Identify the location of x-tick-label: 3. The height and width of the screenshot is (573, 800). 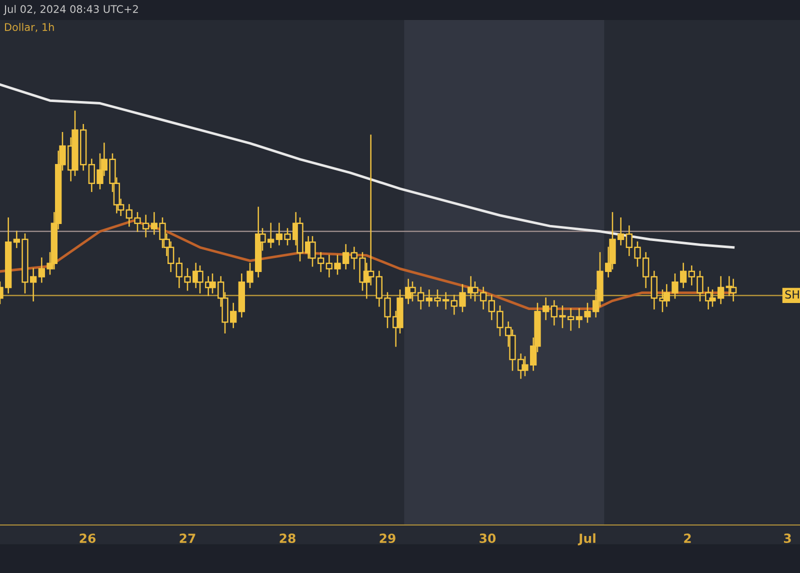
(787, 539).